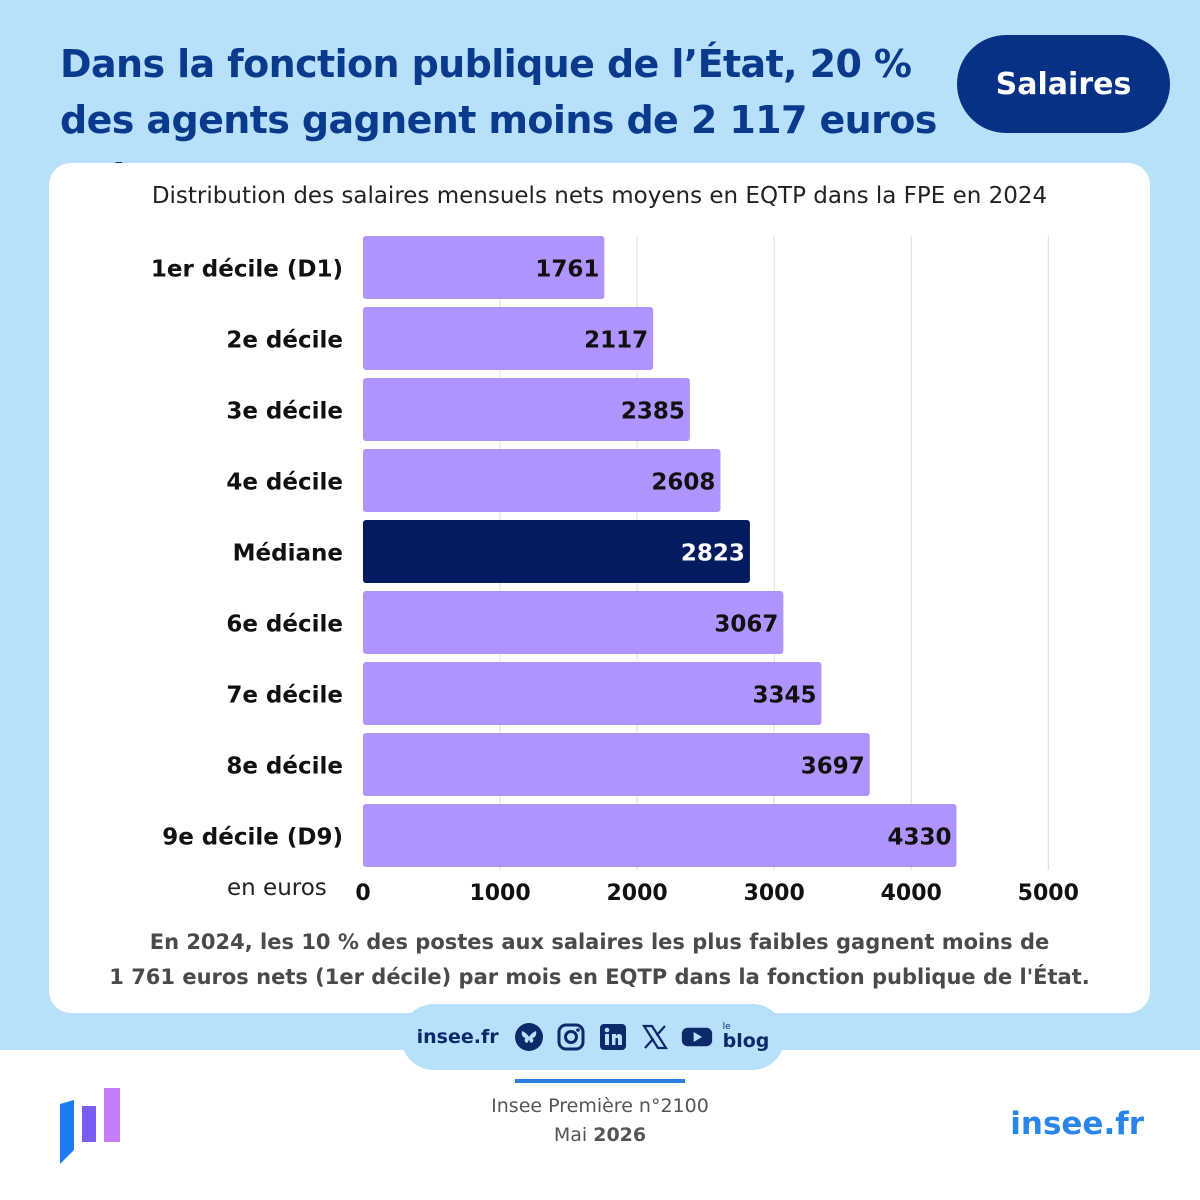  What do you see at coordinates (1077, 1124) in the screenshot?
I see `footer-site-link: insee.fr` at bounding box center [1077, 1124].